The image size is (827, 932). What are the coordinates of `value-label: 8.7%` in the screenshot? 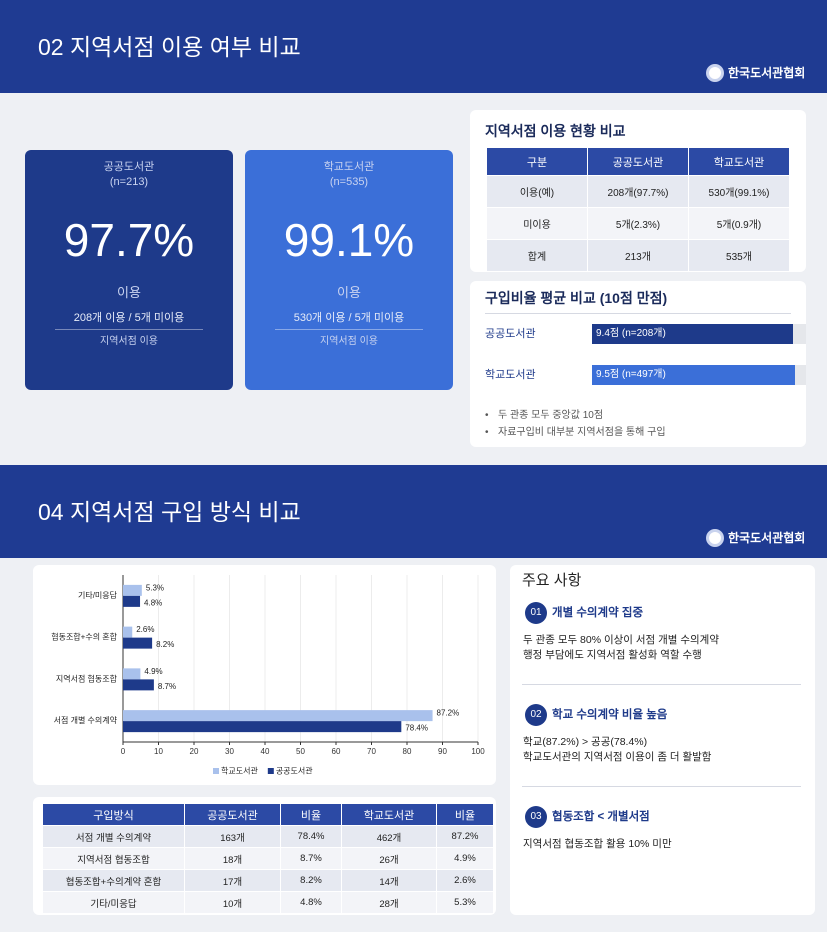 It's located at (167, 686).